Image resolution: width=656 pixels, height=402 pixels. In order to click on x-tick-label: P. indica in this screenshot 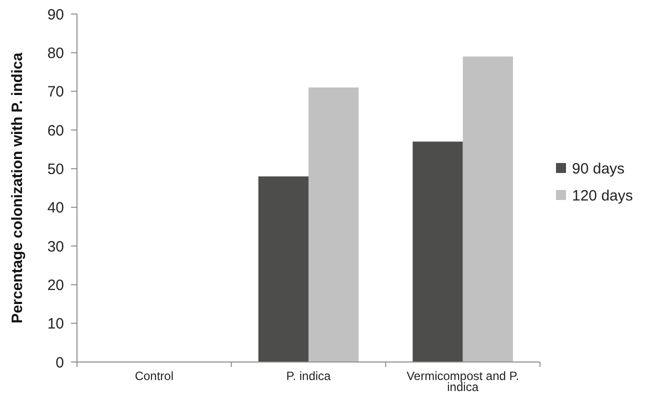, I will do `click(309, 376)`.